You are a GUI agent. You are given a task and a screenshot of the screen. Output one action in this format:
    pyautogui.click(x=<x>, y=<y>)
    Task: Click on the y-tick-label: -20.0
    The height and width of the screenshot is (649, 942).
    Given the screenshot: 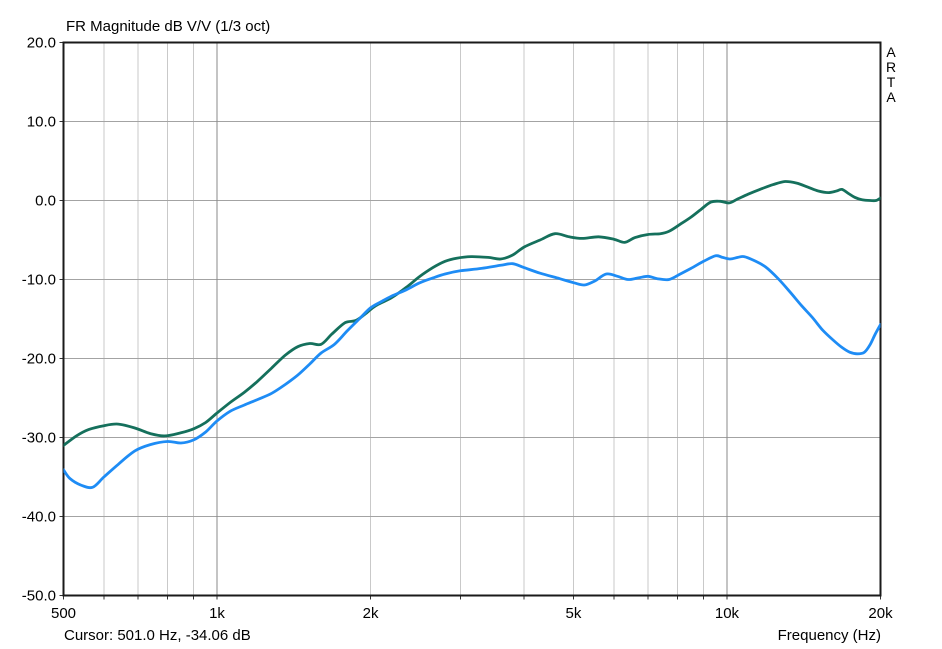 What is the action you would take?
    pyautogui.click(x=39, y=359)
    